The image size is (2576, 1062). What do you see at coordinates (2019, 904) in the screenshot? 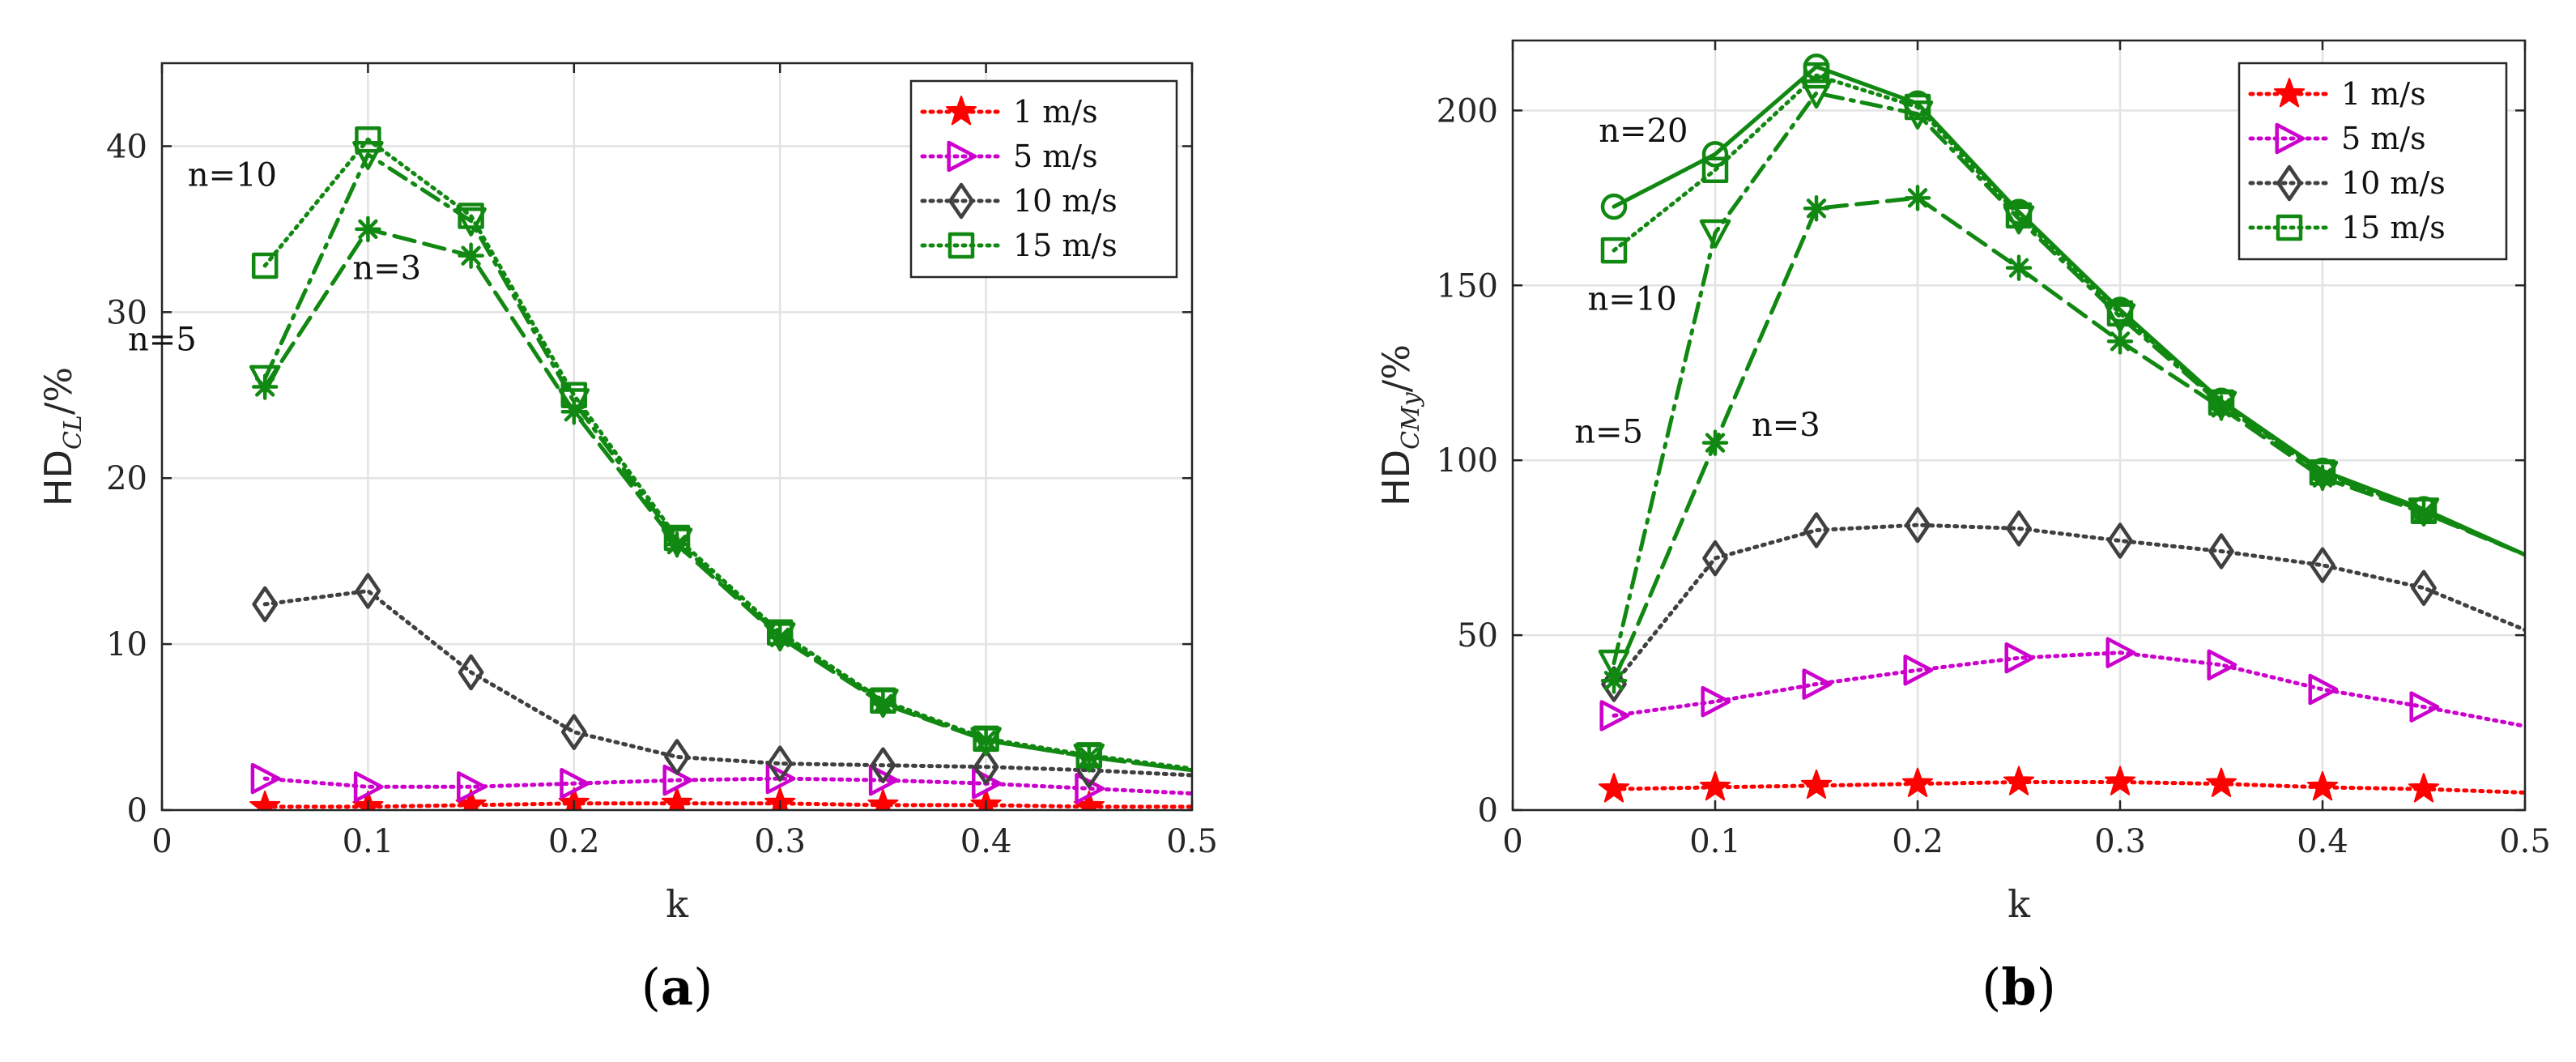
I see `x-axis-label: k` at bounding box center [2019, 904].